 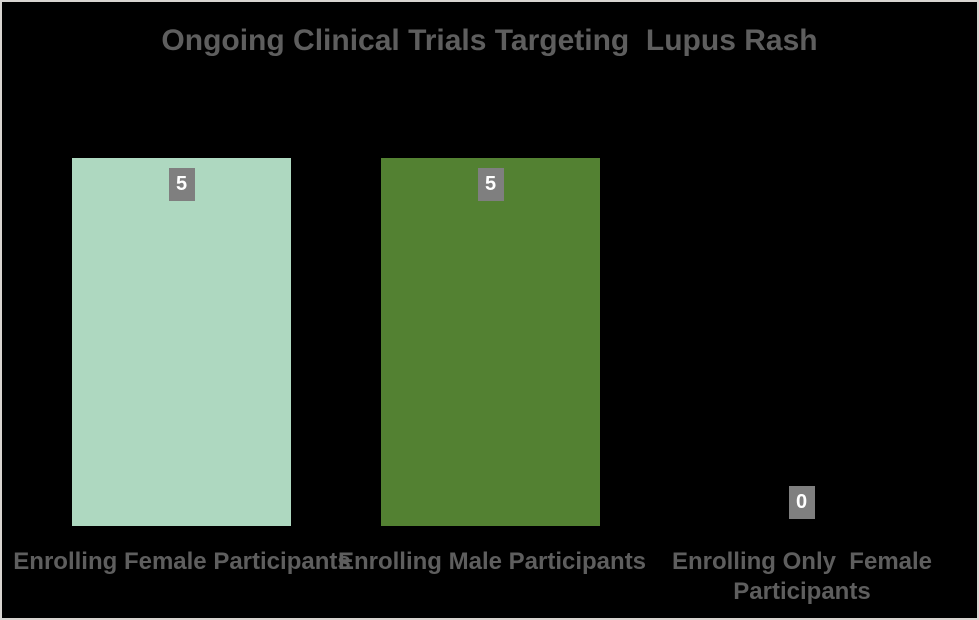 I want to click on bar-group-enrolling-female: 5, so click(x=181, y=342).